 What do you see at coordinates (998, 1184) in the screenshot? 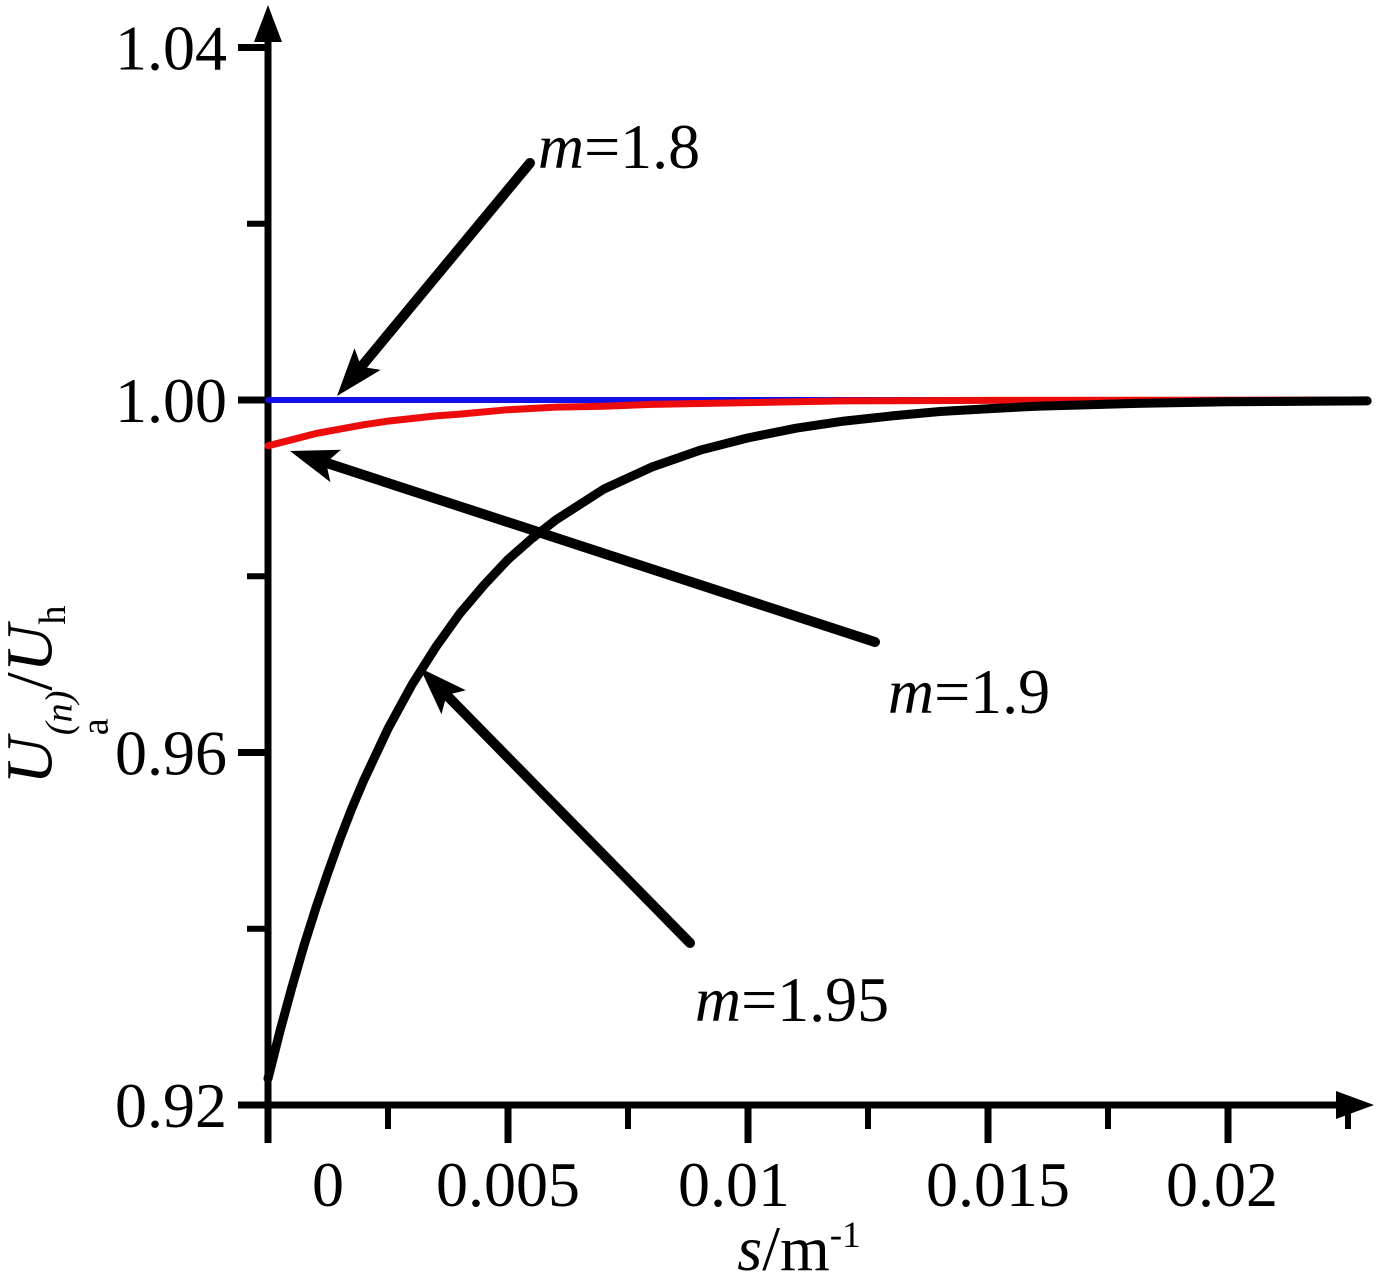
I see `x-tick-label: 0.015` at bounding box center [998, 1184].